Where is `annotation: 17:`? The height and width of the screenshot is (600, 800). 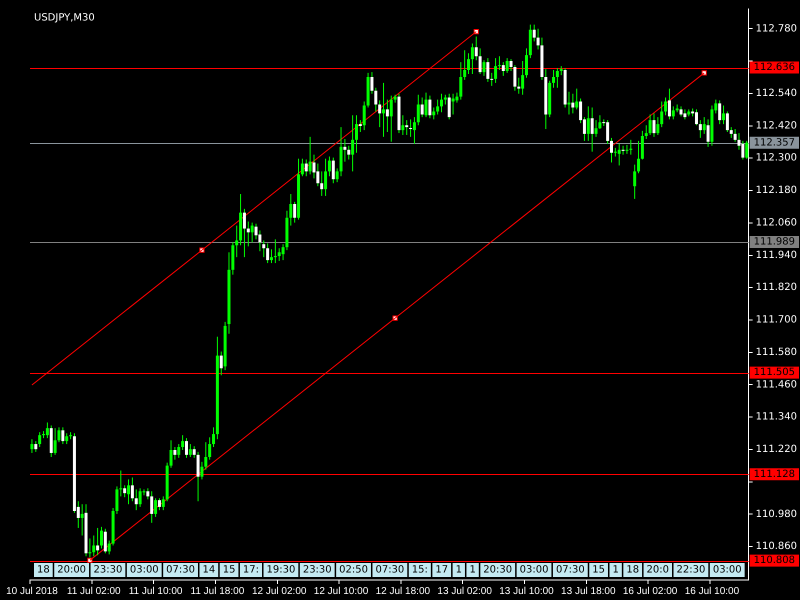
annotation: 17: is located at coordinates (251, 570).